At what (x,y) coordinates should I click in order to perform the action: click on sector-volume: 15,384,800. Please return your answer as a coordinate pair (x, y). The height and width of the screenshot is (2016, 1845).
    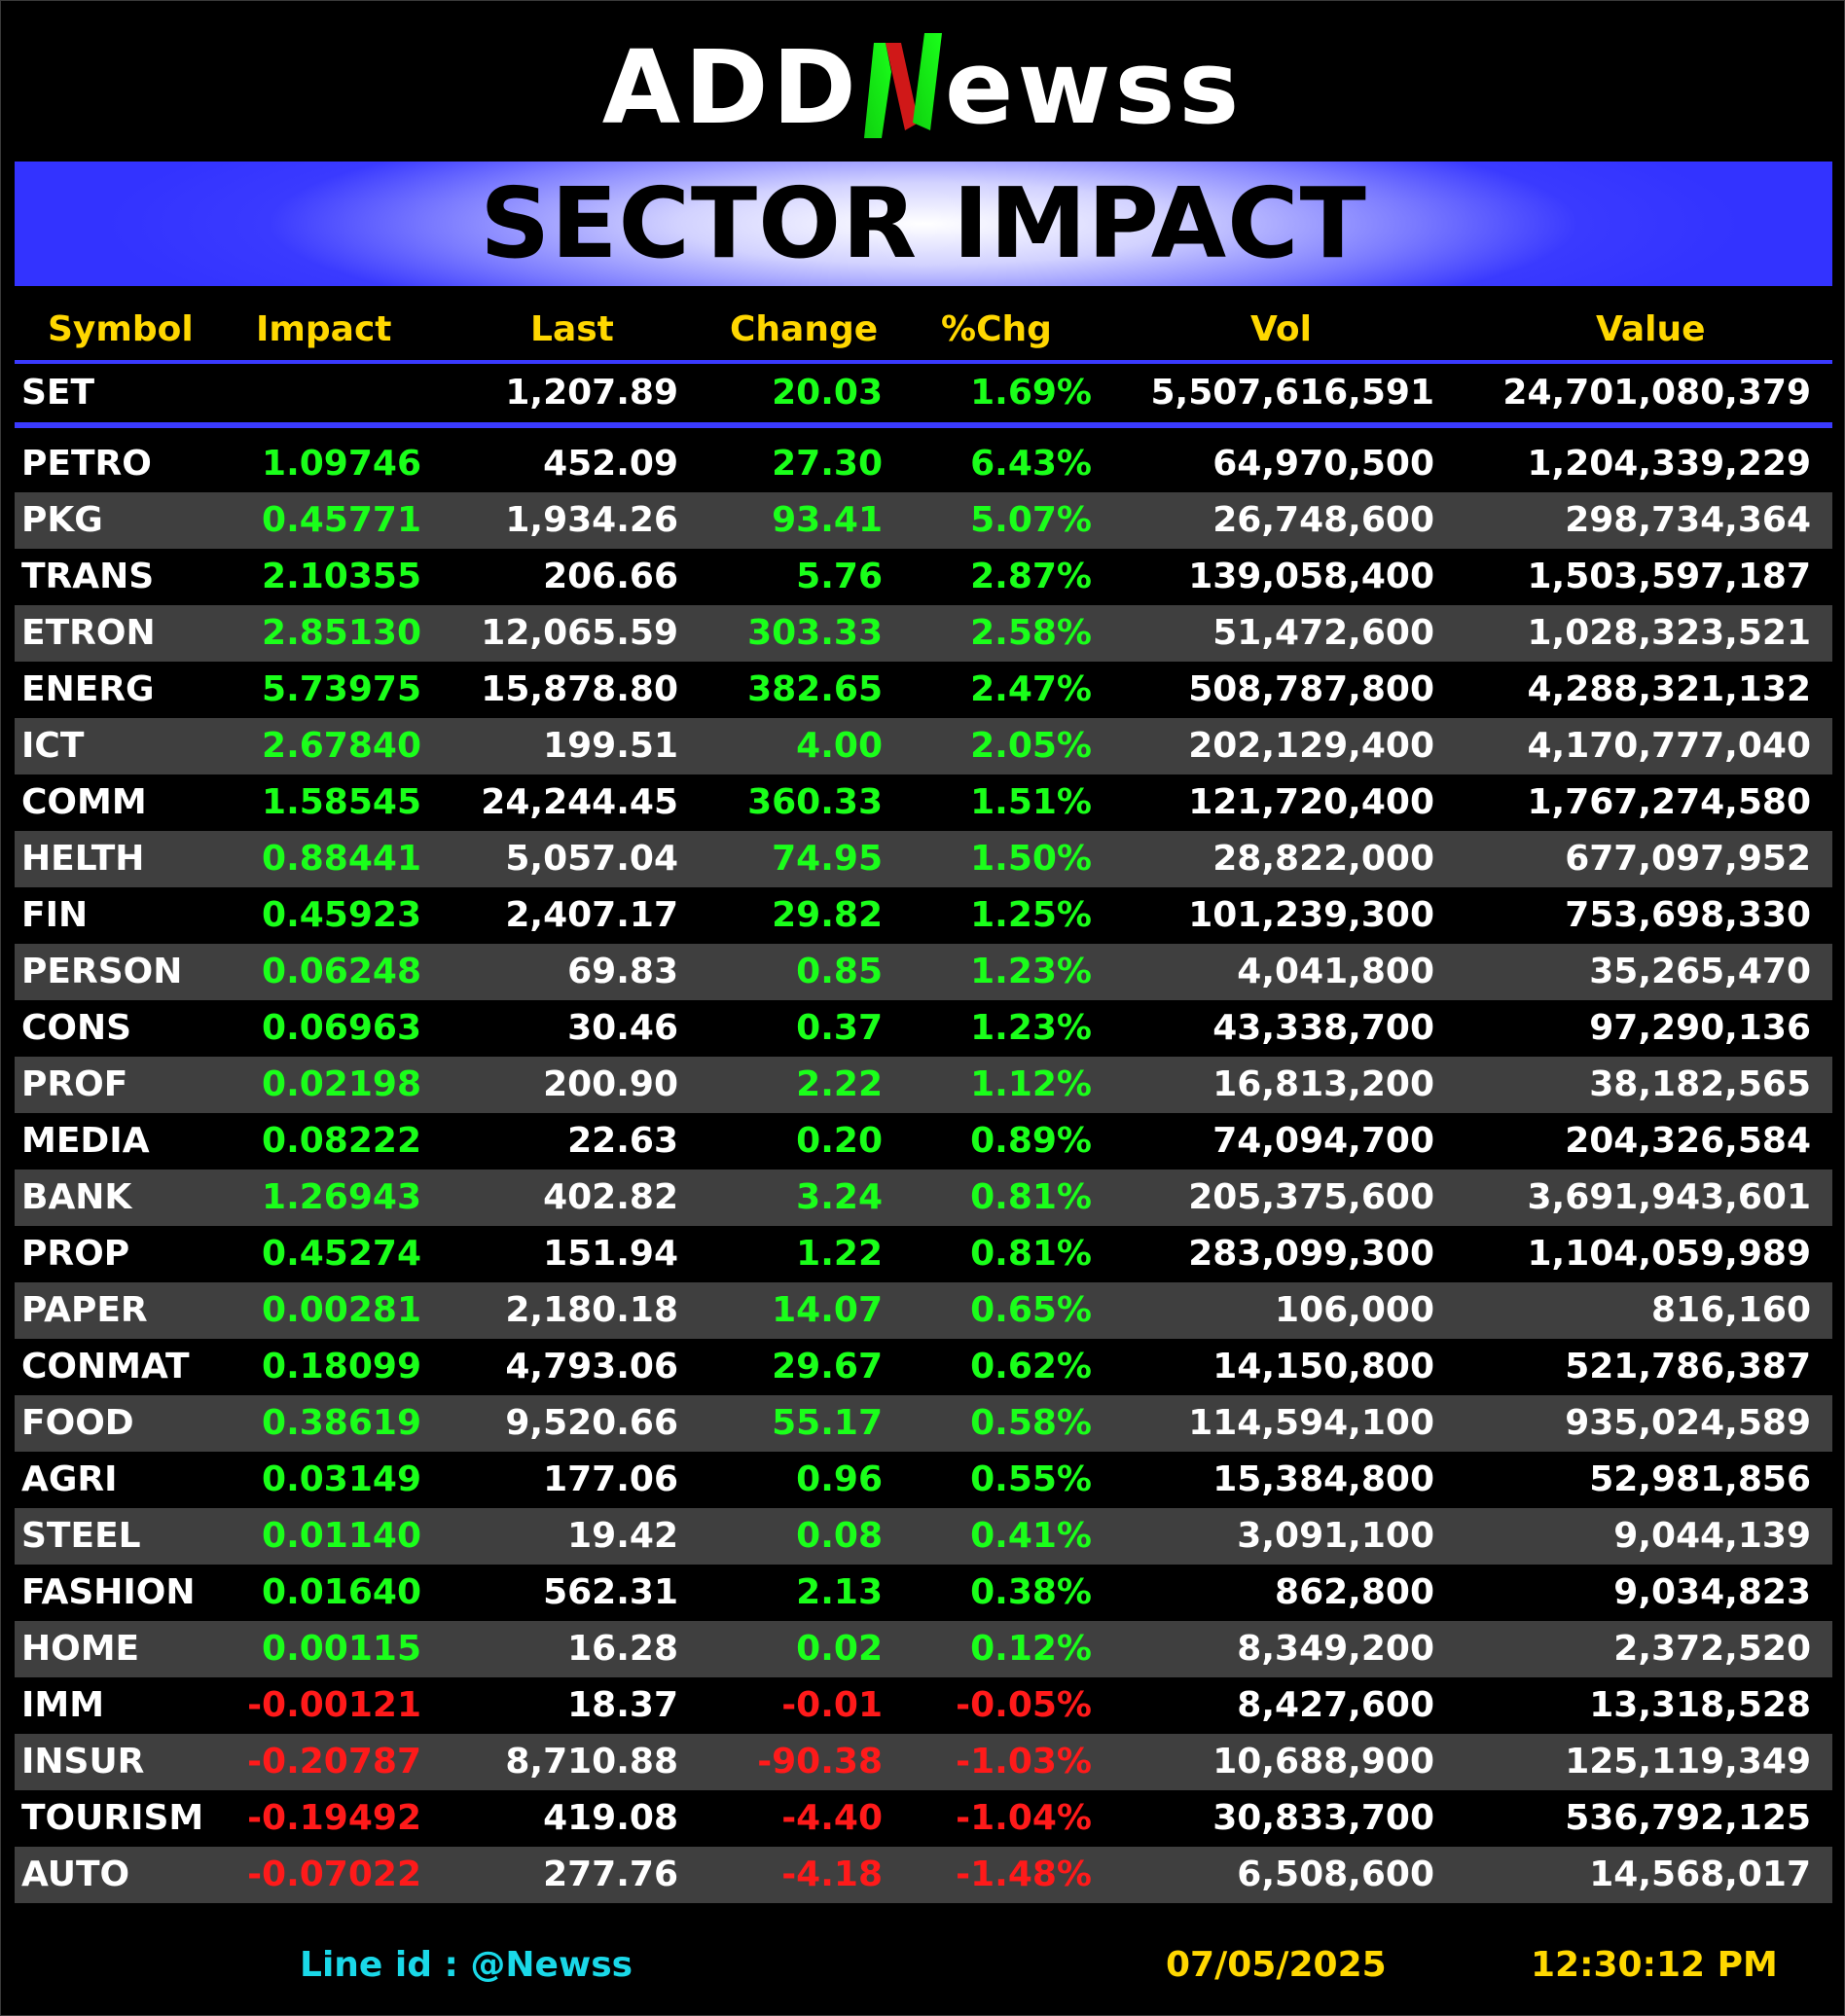
    Looking at the image, I should click on (1323, 1479).